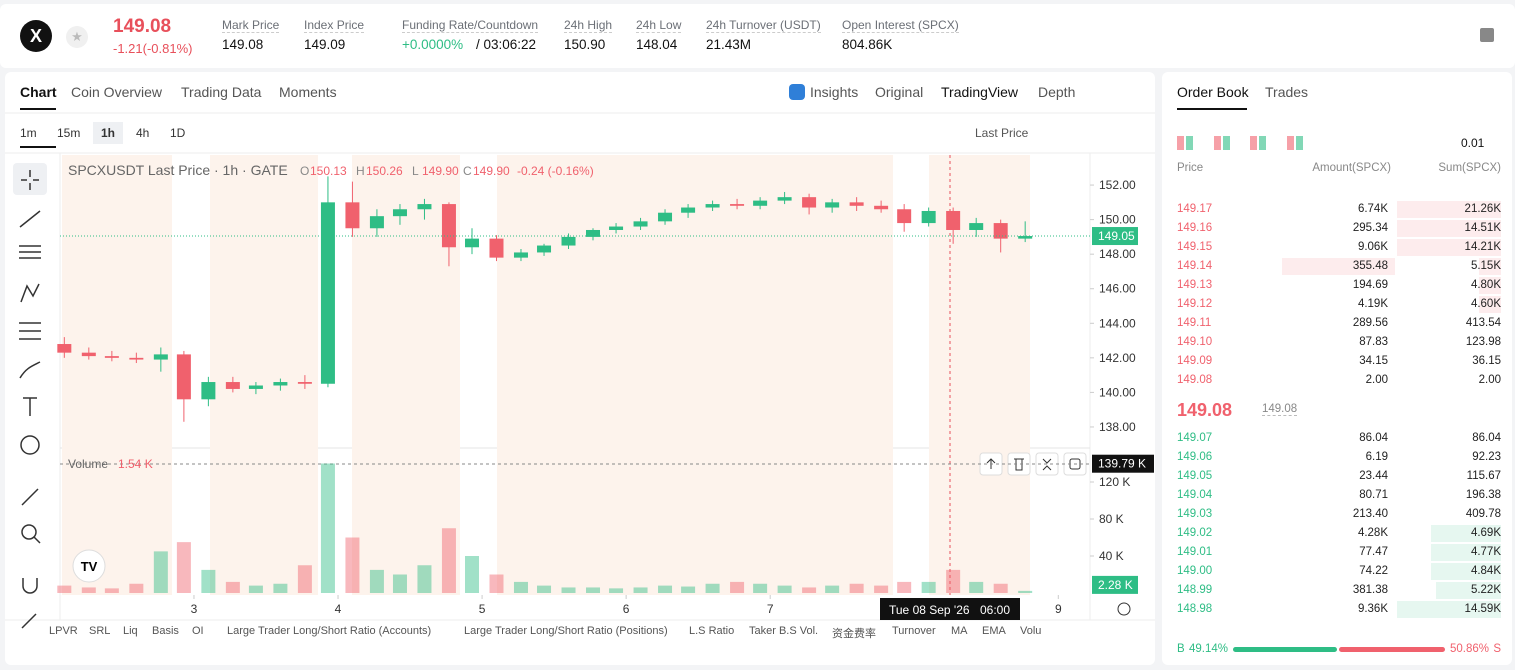 Image resolution: width=1515 pixels, height=670 pixels. I want to click on menu-icon, so click(1487, 35).